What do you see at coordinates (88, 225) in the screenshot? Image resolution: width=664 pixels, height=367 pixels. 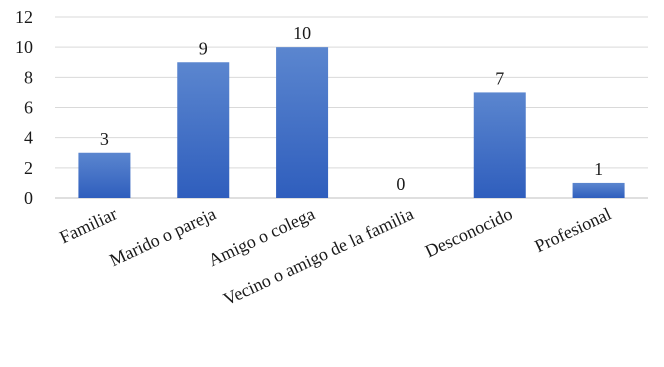 I see `category-label: Familiar` at bounding box center [88, 225].